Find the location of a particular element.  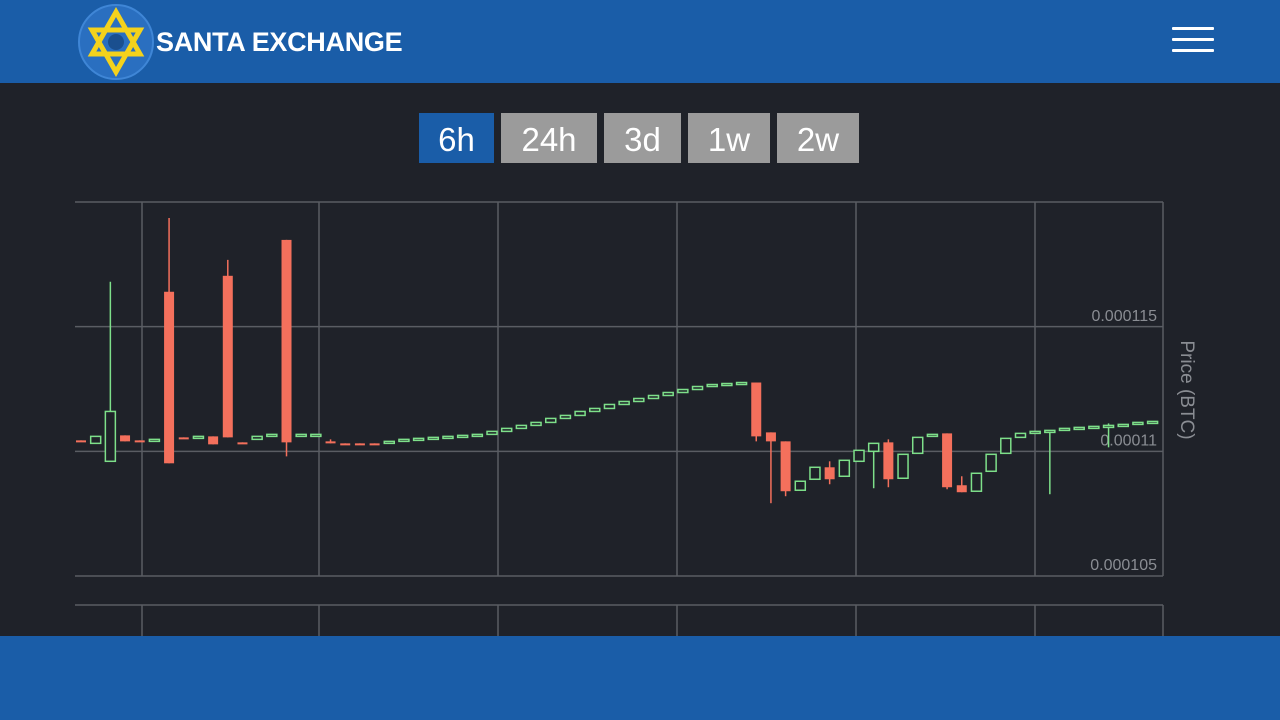

footer is located at coordinates (640, 678).